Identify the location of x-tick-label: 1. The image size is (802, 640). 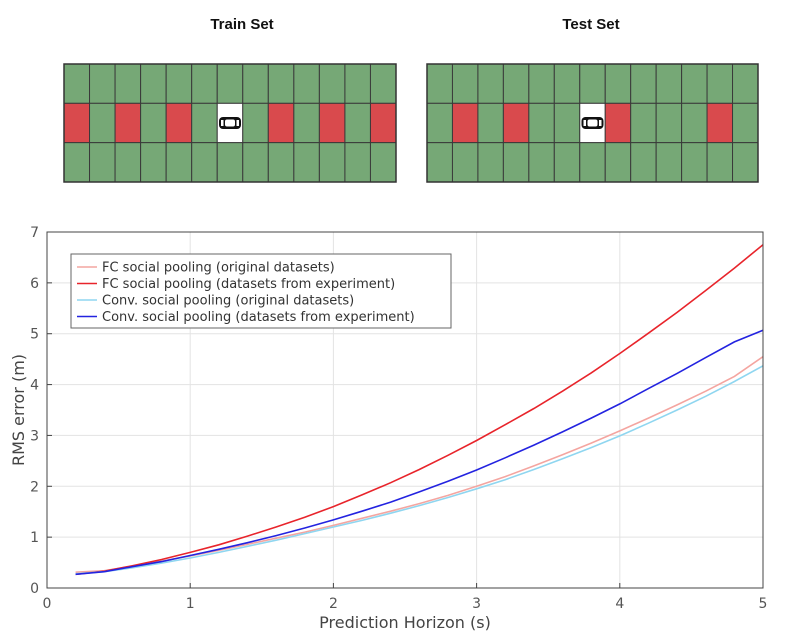
(190, 604).